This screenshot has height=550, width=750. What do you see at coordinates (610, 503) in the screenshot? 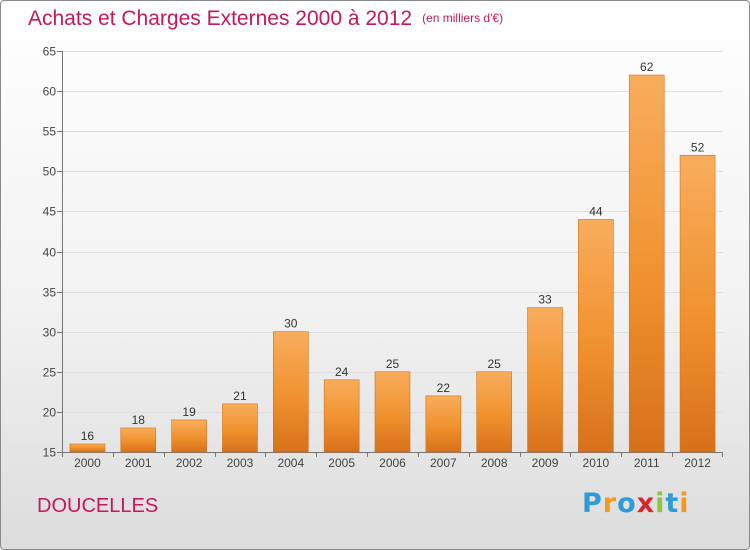
I see `logo-letter: r` at bounding box center [610, 503].